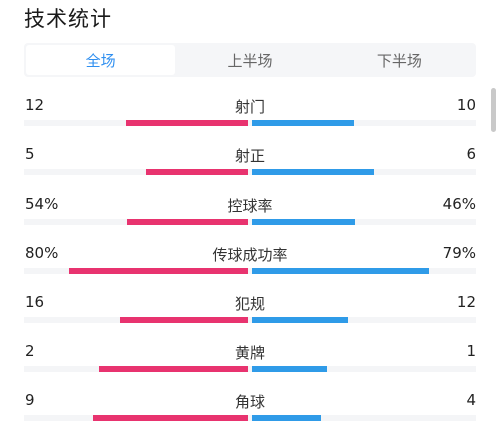 Image resolution: width=500 pixels, height=440 pixels. What do you see at coordinates (42, 204) in the screenshot?
I see `home-value: 54%` at bounding box center [42, 204].